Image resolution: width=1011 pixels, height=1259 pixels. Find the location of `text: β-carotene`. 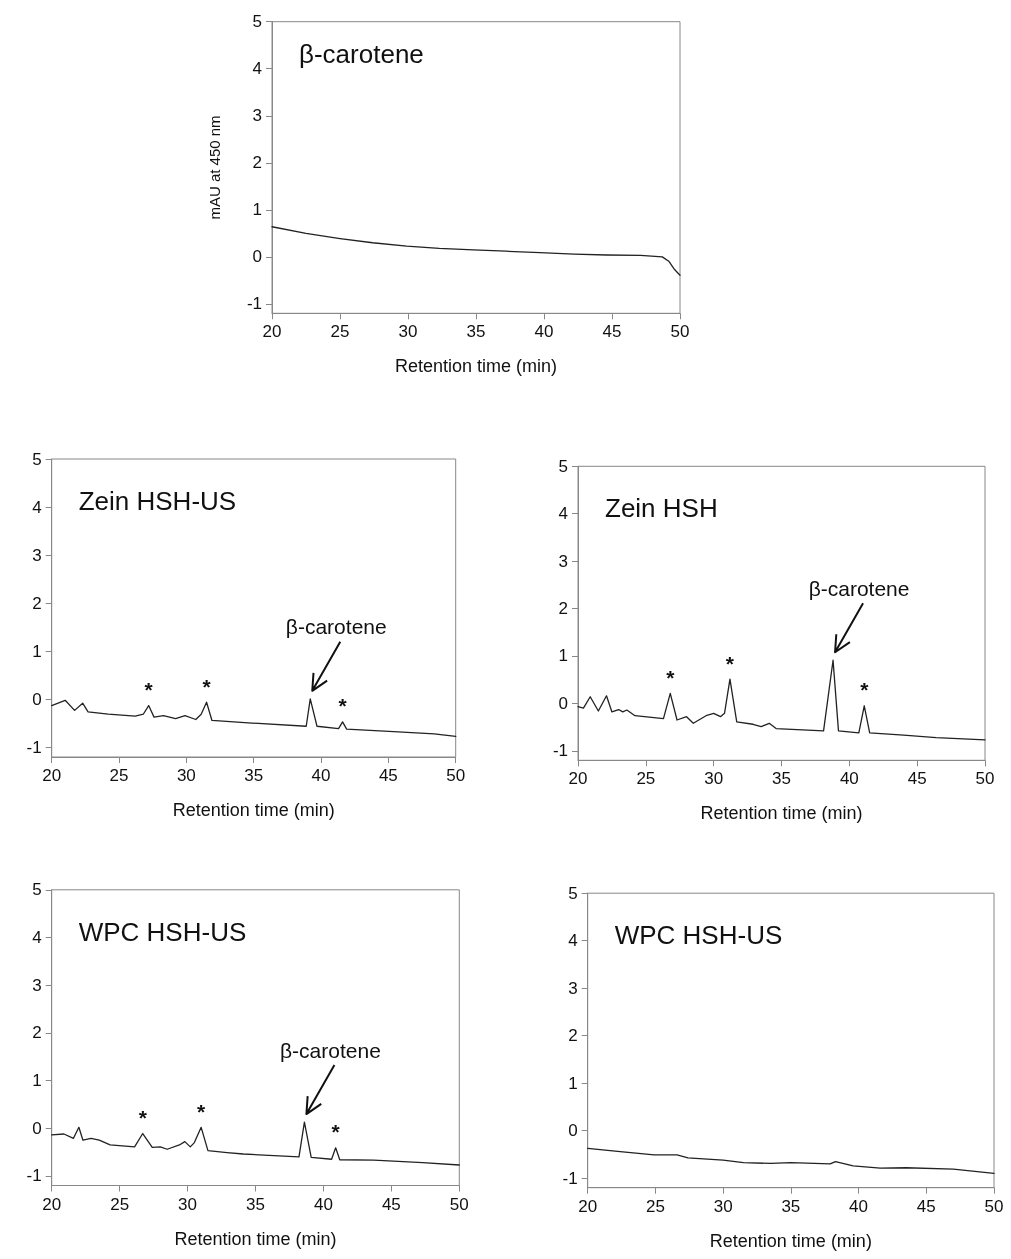

text: β-carotene is located at coordinates (361, 53).